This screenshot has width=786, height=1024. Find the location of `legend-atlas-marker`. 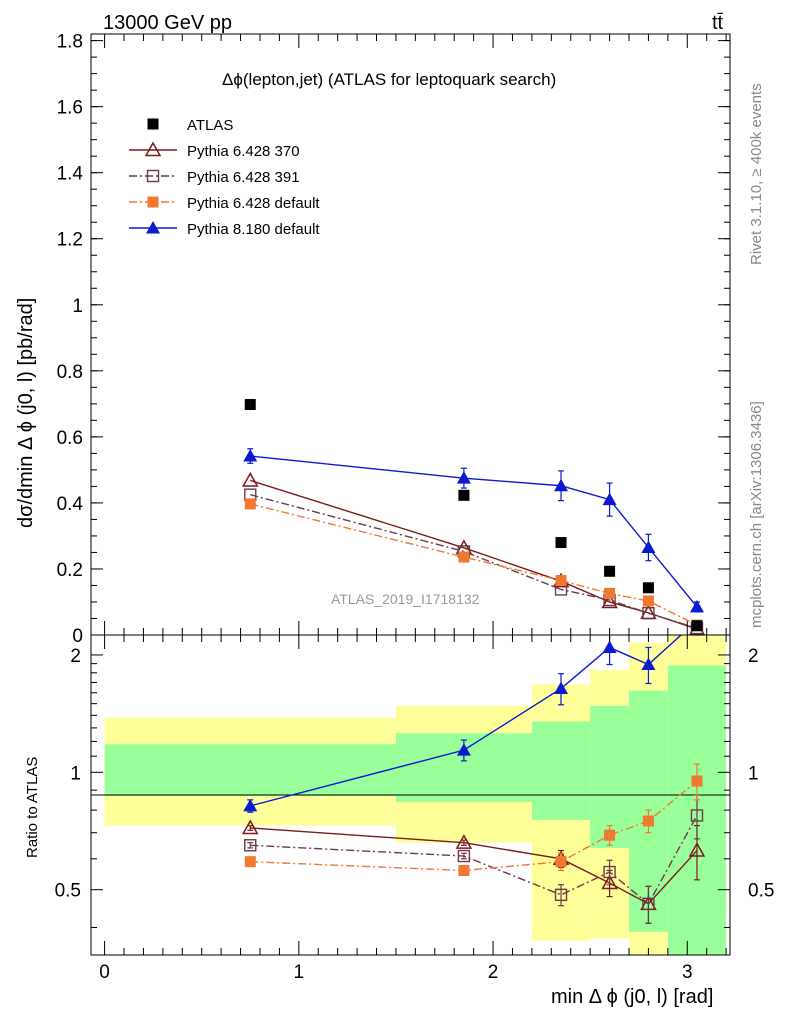

legend-atlas-marker is located at coordinates (153, 124).